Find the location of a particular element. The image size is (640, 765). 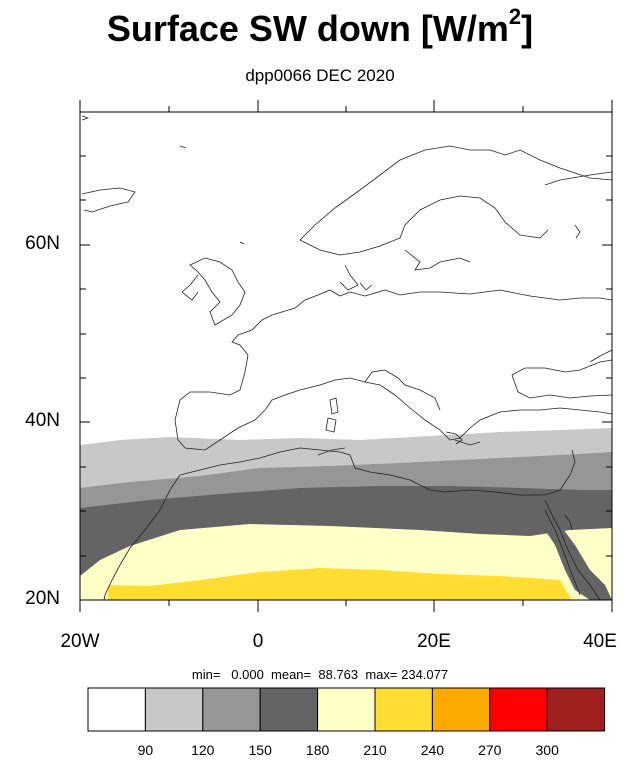

stats-line: min= 0.000 mean= 88.763 max= 234.077 is located at coordinates (320, 674).